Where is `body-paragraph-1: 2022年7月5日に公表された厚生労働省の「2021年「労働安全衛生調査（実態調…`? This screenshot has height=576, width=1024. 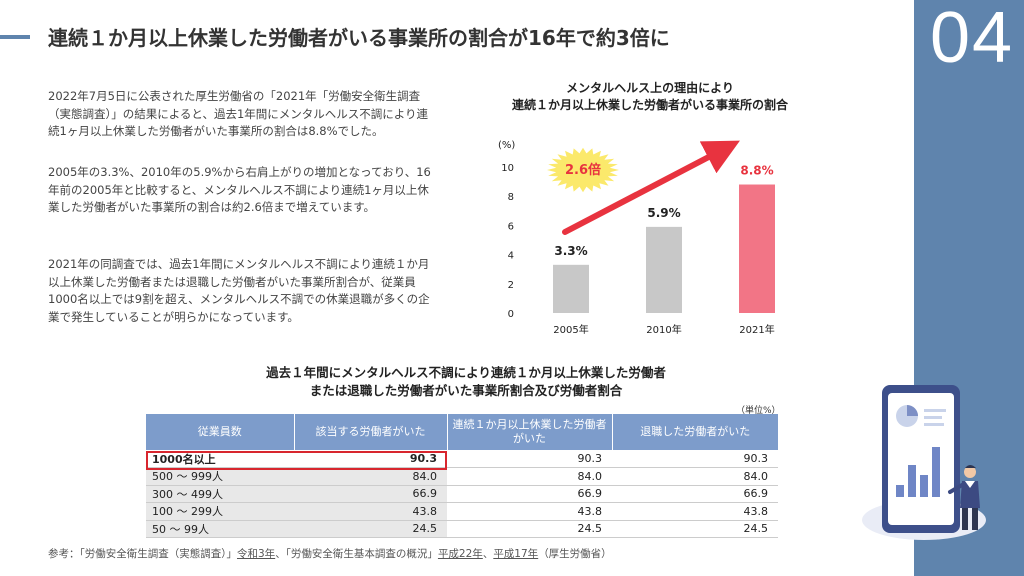 body-paragraph-1: 2022年7月5日に公表された厚生労働省の「2021年「労働安全衛生調査（実態調… is located at coordinates (238, 113).